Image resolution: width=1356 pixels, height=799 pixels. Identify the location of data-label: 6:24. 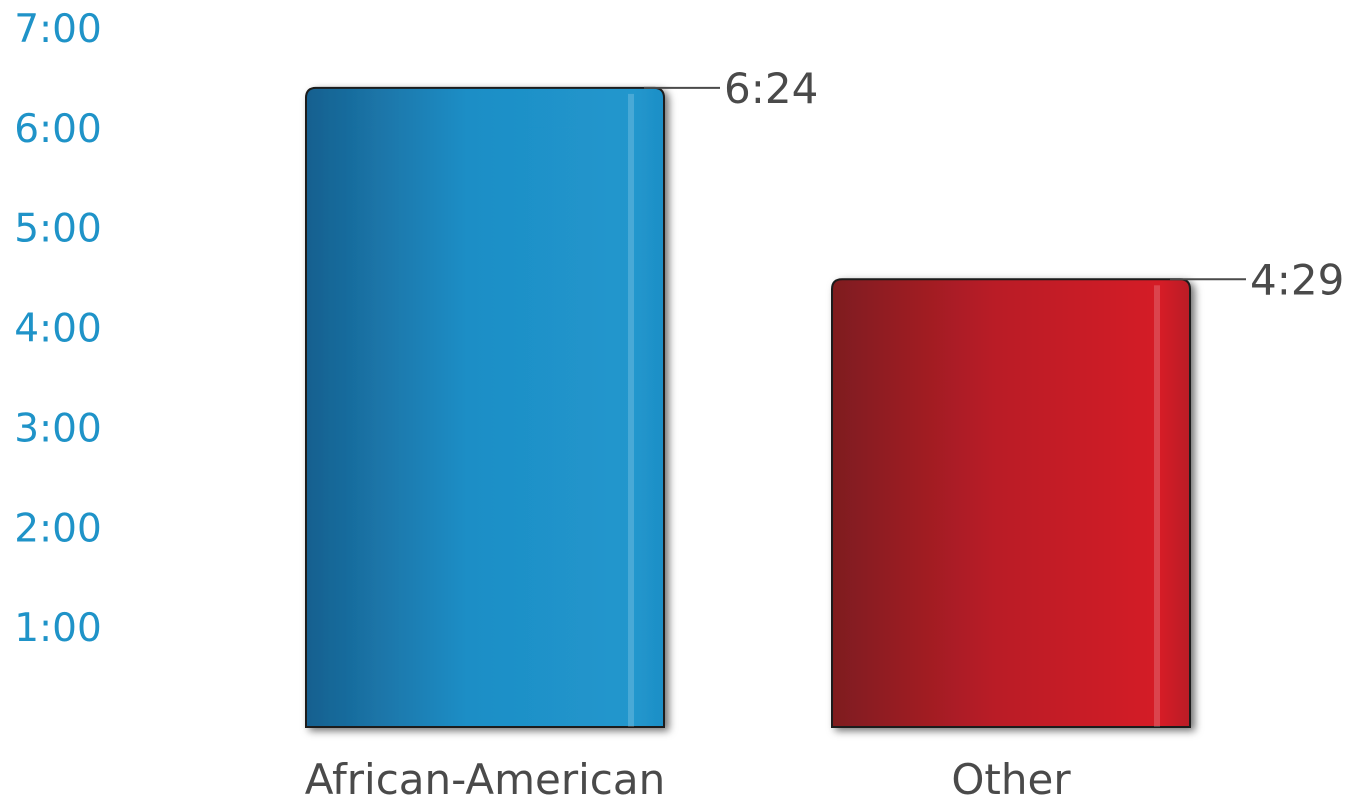
(771, 88).